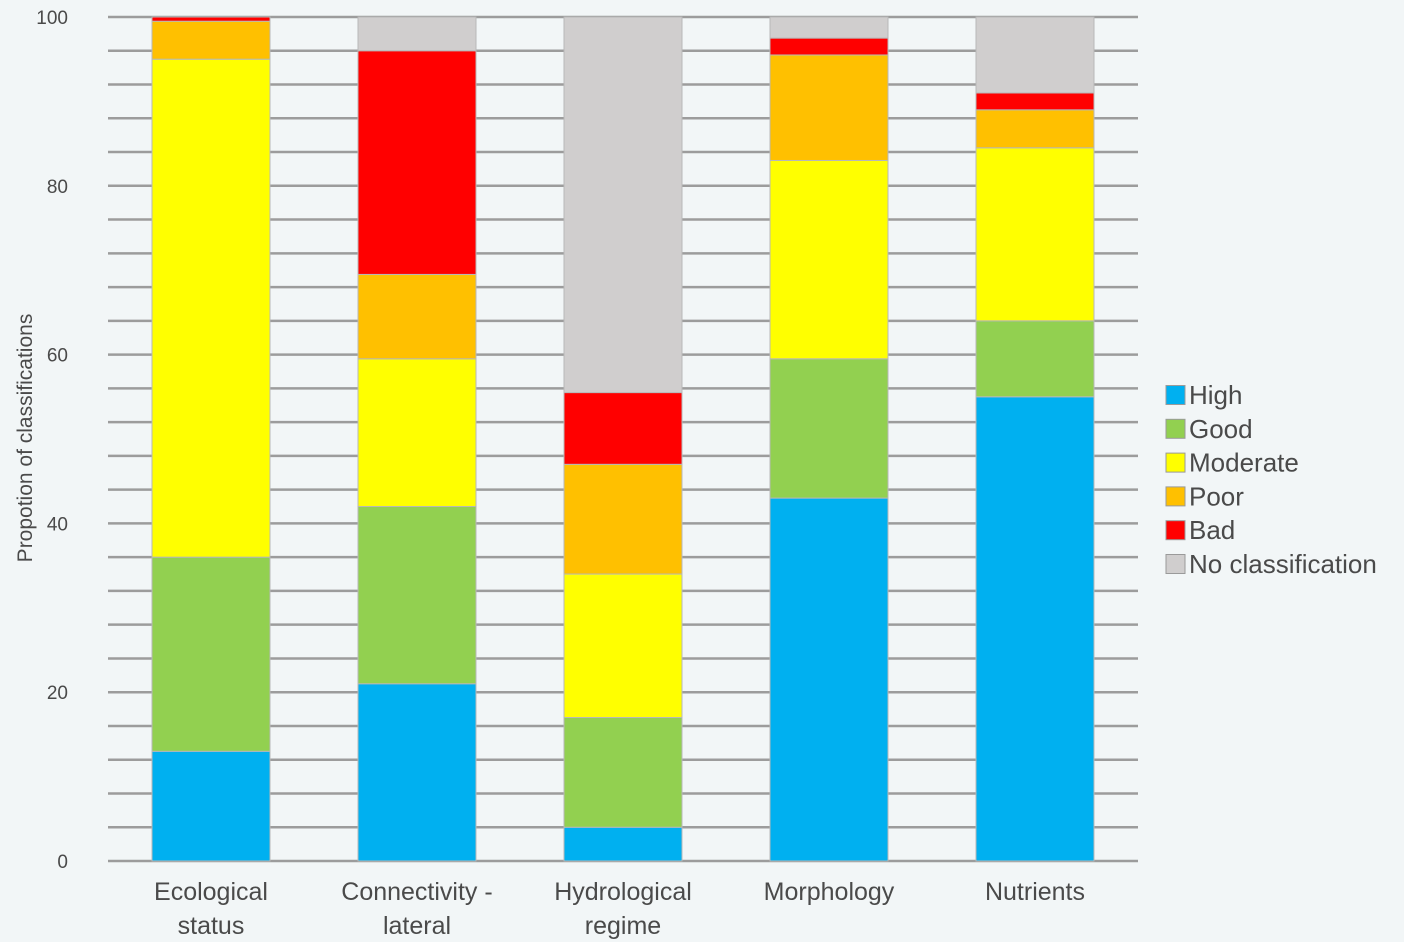 This screenshot has height=942, width=1404. I want to click on y-tick-label: 20, so click(57, 693).